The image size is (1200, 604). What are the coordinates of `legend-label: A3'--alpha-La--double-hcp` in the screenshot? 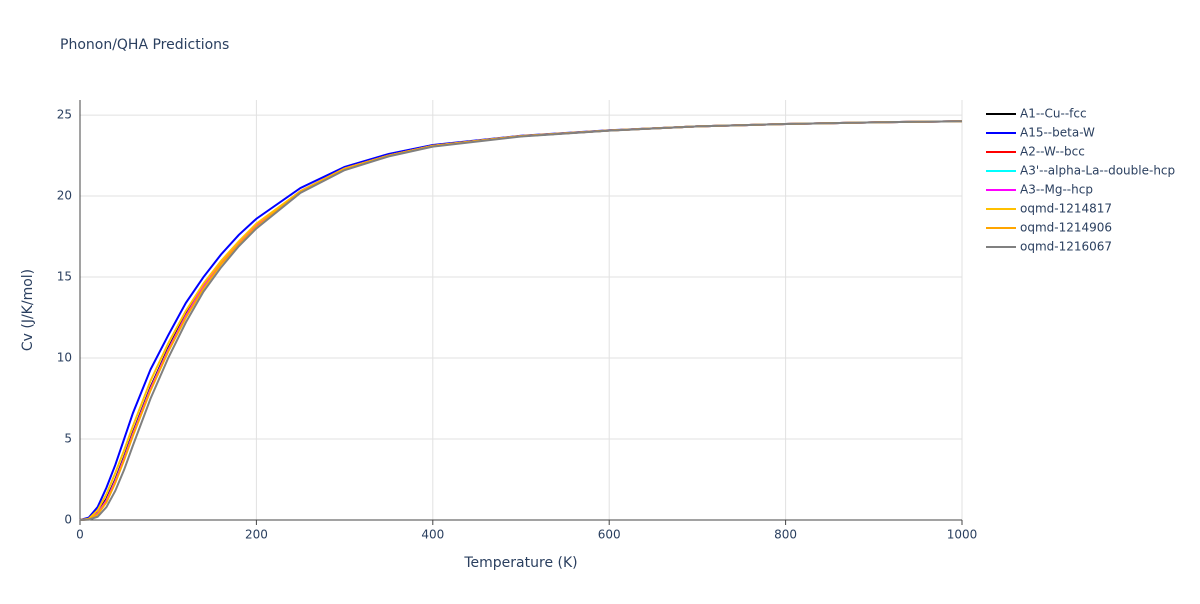 It's located at (1097, 171).